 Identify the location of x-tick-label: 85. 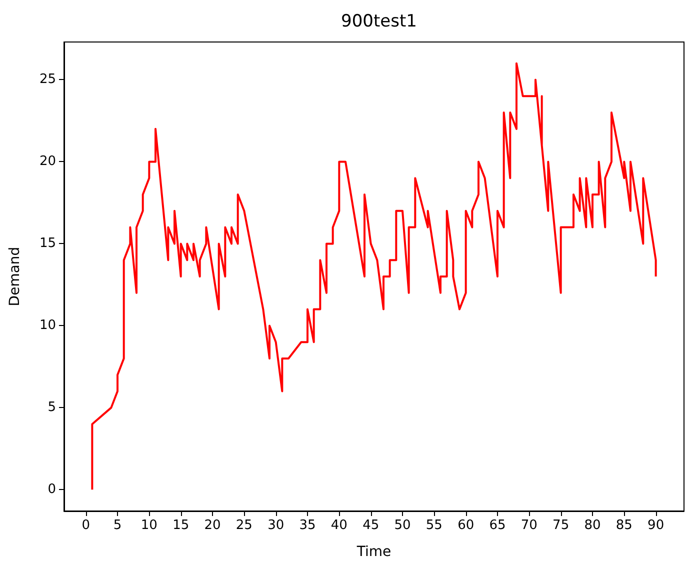
(624, 525).